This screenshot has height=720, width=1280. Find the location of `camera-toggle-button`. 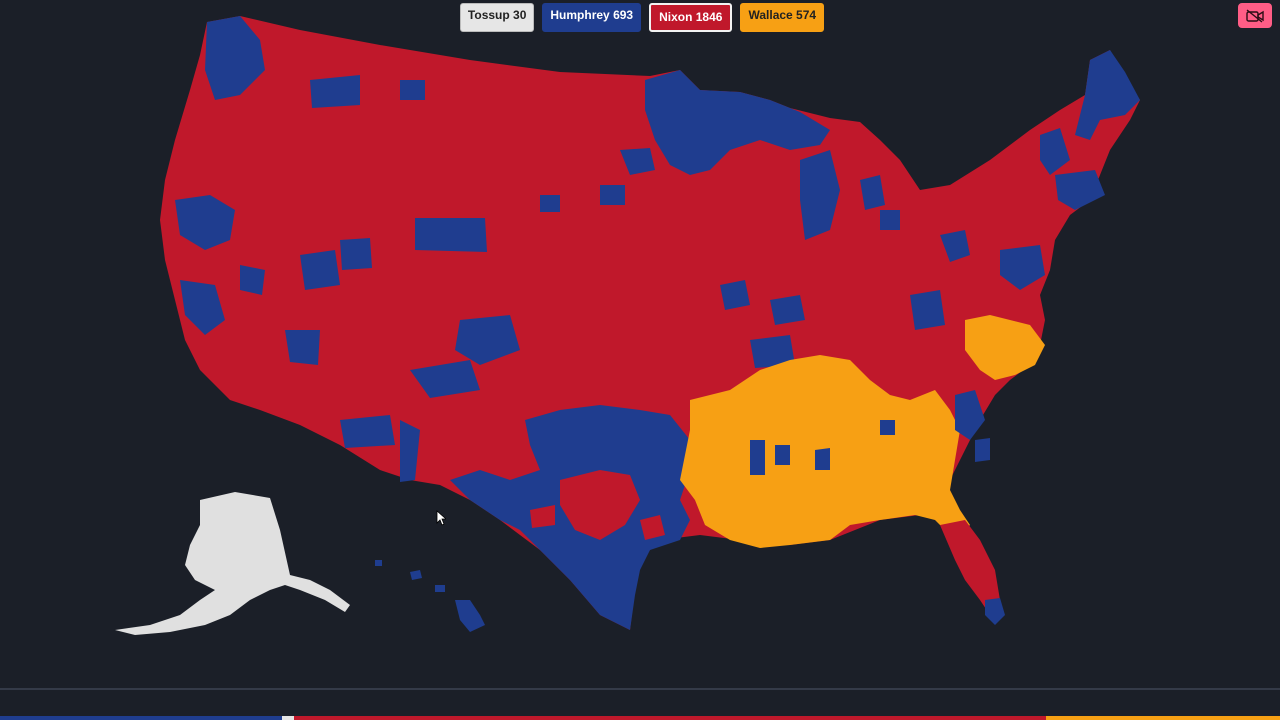

camera-toggle-button is located at coordinates (1255, 15).